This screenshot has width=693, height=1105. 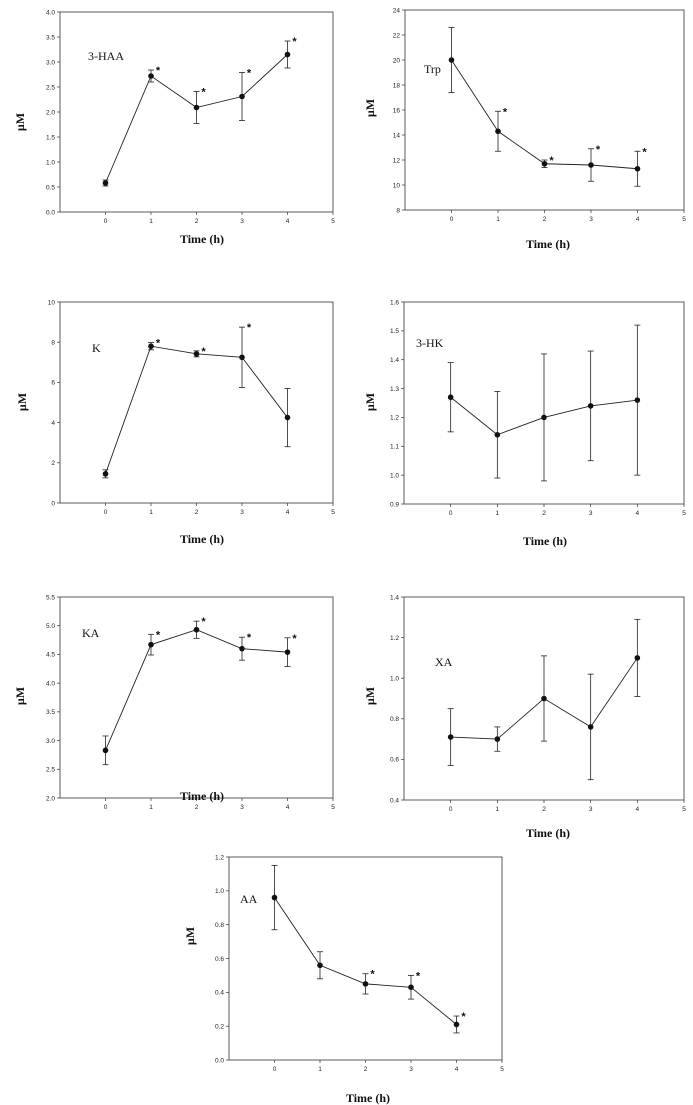 What do you see at coordinates (394, 719) in the screenshot?
I see `y-tick-label: 0.8` at bounding box center [394, 719].